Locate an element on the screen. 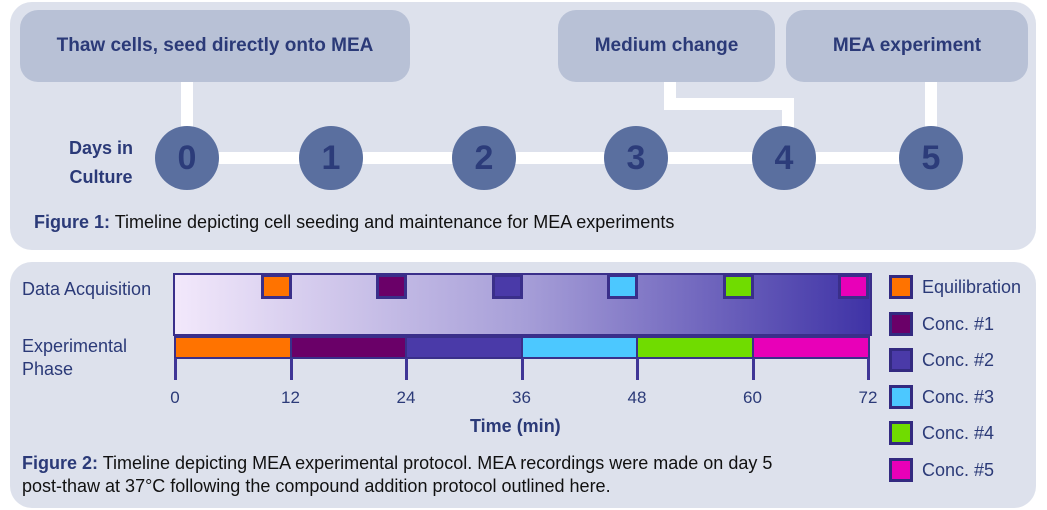  x-axis-label: Time (min) is located at coordinates (515, 426).